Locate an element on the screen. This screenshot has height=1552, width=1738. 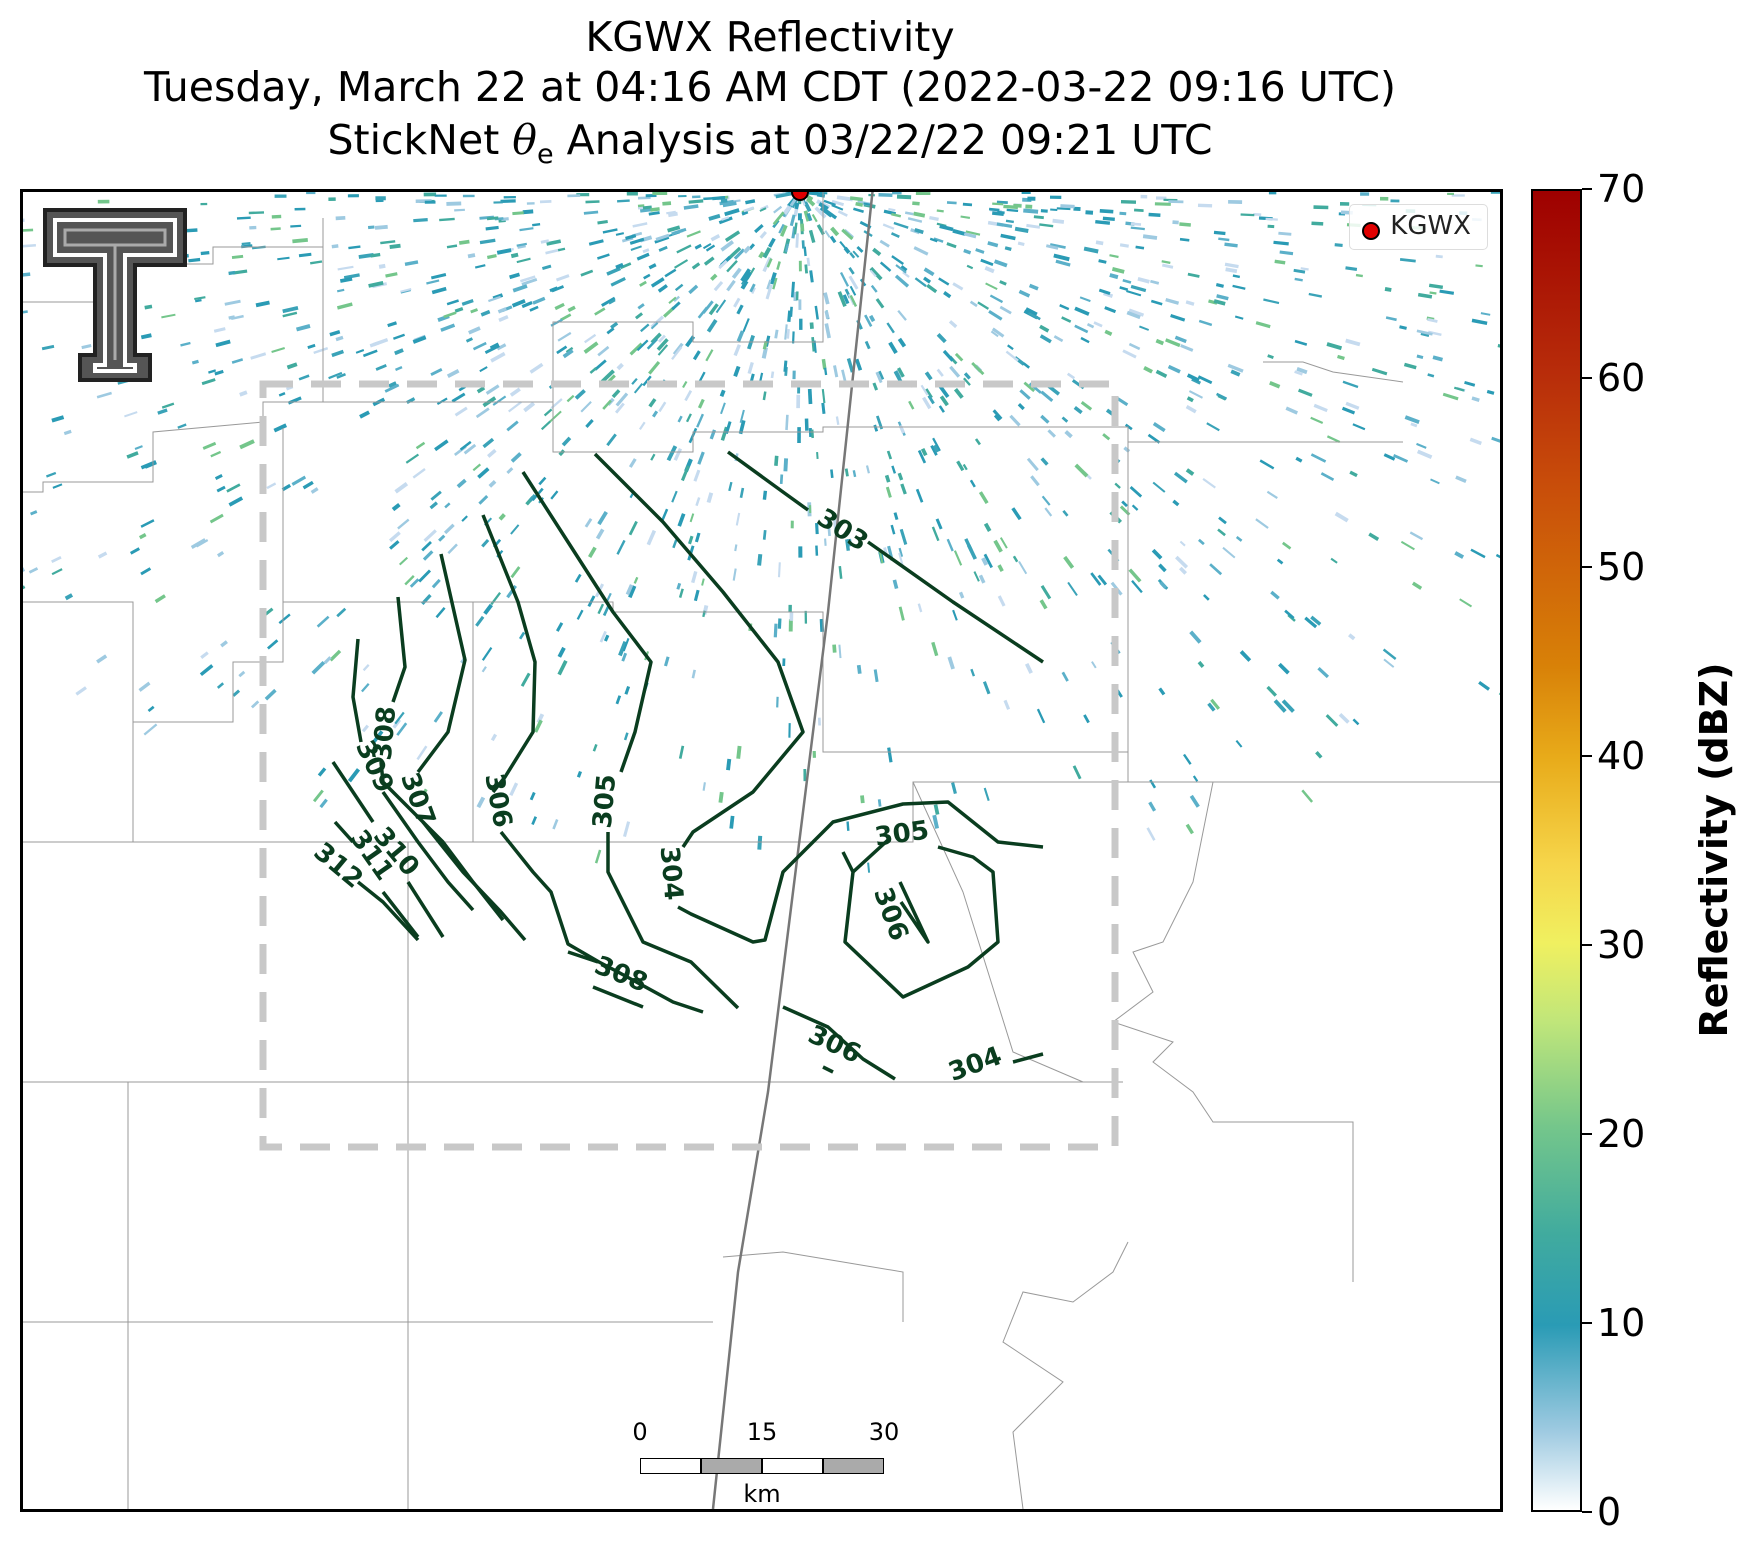
contour-label: 304 is located at coordinates (671, 873).